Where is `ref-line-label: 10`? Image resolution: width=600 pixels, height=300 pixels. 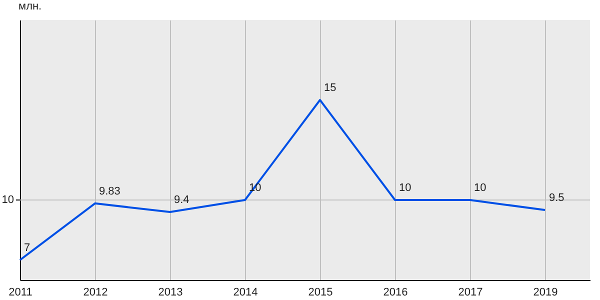 ref-line-label: 10 is located at coordinates (8, 200).